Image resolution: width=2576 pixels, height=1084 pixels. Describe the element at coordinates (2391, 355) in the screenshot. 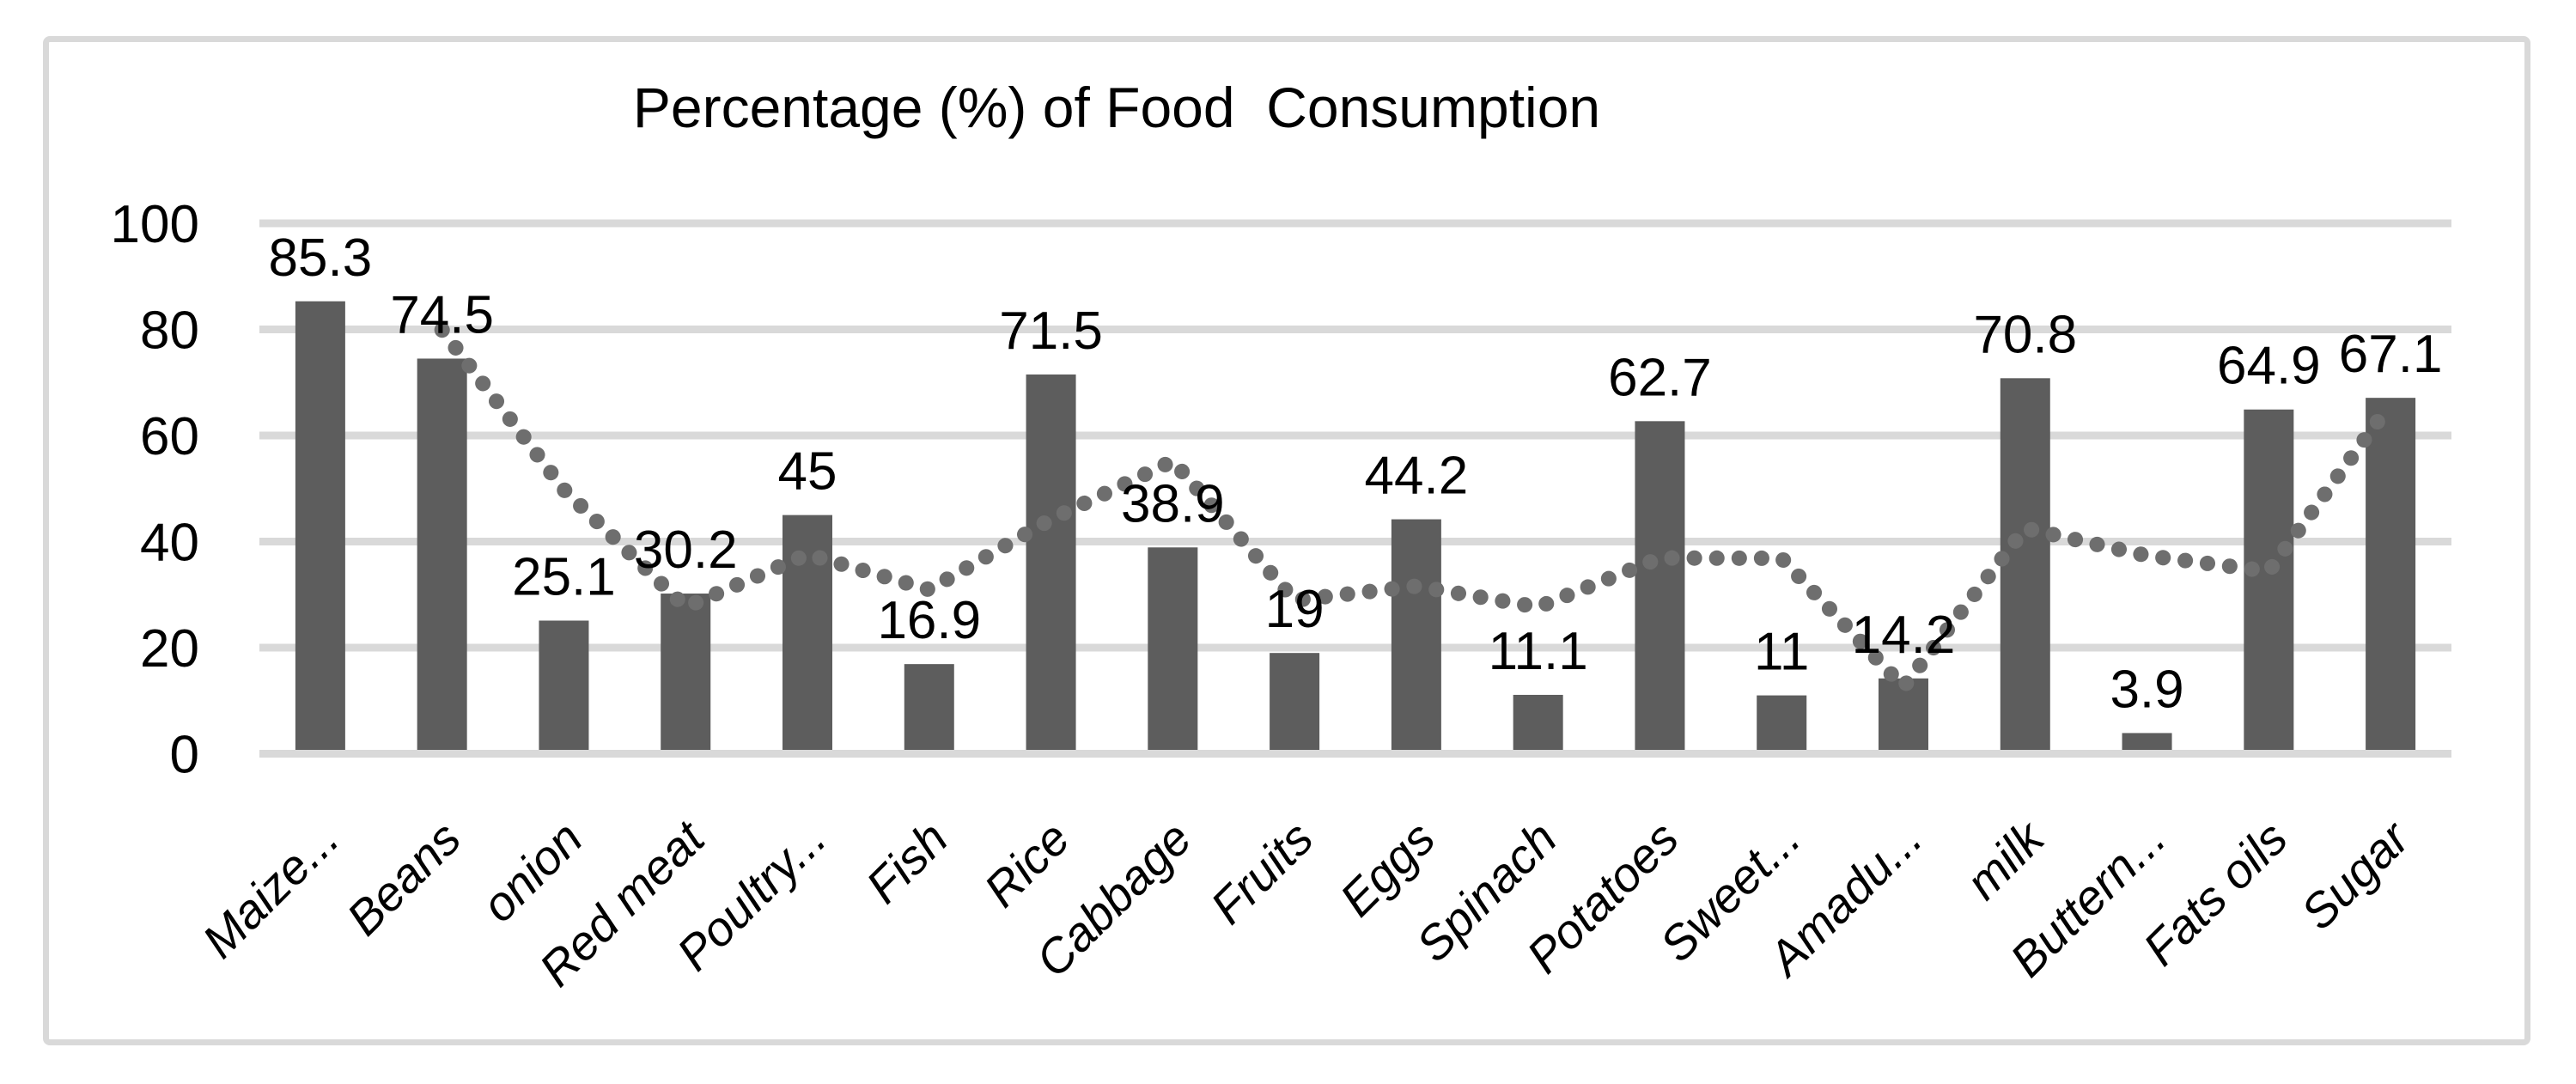

I see `value-label: 67.1` at that location.